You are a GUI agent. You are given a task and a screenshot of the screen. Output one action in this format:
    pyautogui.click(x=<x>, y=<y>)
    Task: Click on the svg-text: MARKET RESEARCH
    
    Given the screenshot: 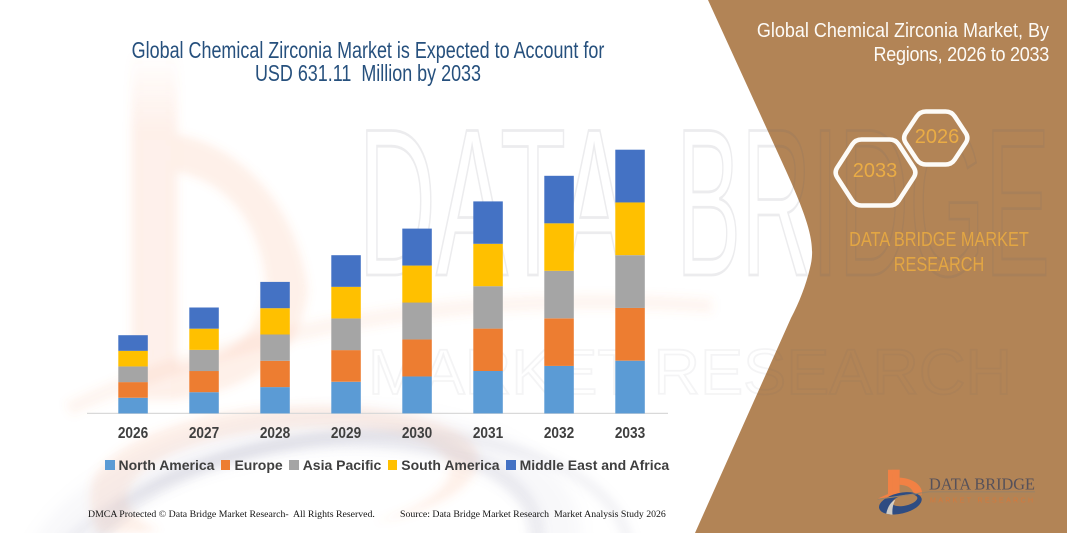 What is the action you would take?
    pyautogui.click(x=981, y=501)
    